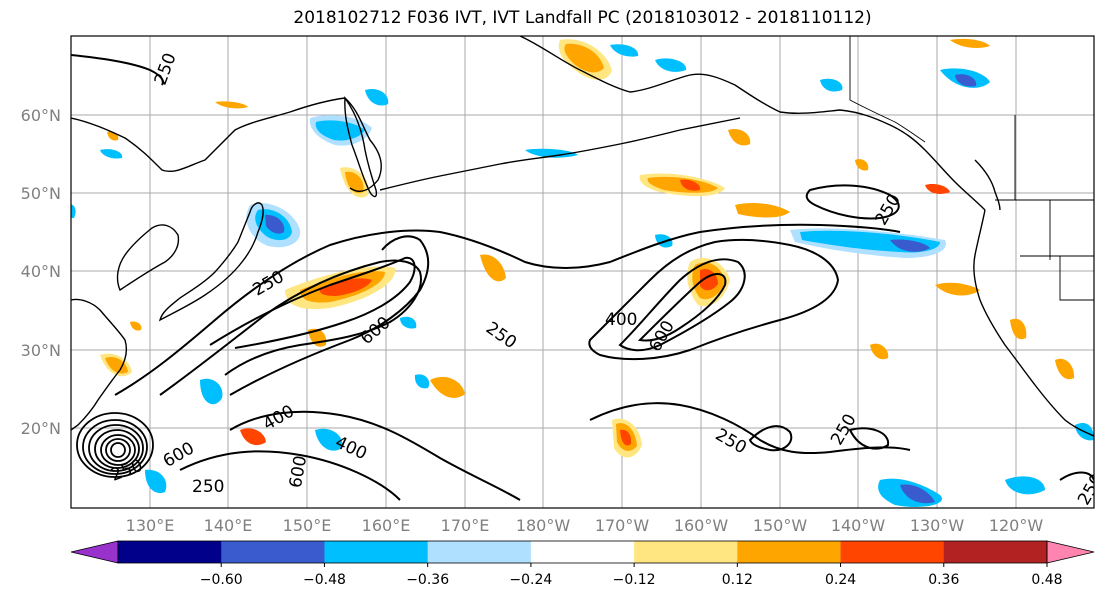 This screenshot has height=601, width=1105. I want to click on lon-tick-label: 160°W, so click(701, 525).